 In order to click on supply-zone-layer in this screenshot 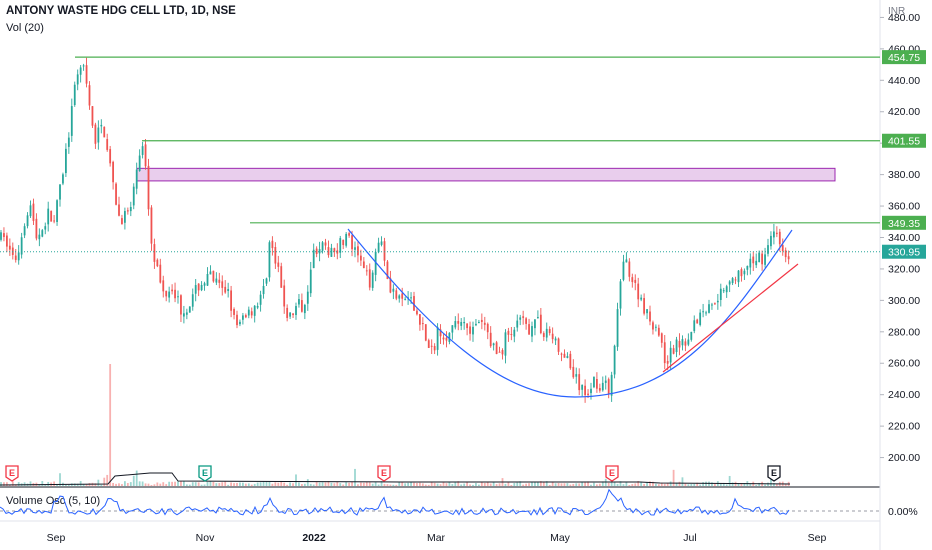, I will do `click(486, 174)`.